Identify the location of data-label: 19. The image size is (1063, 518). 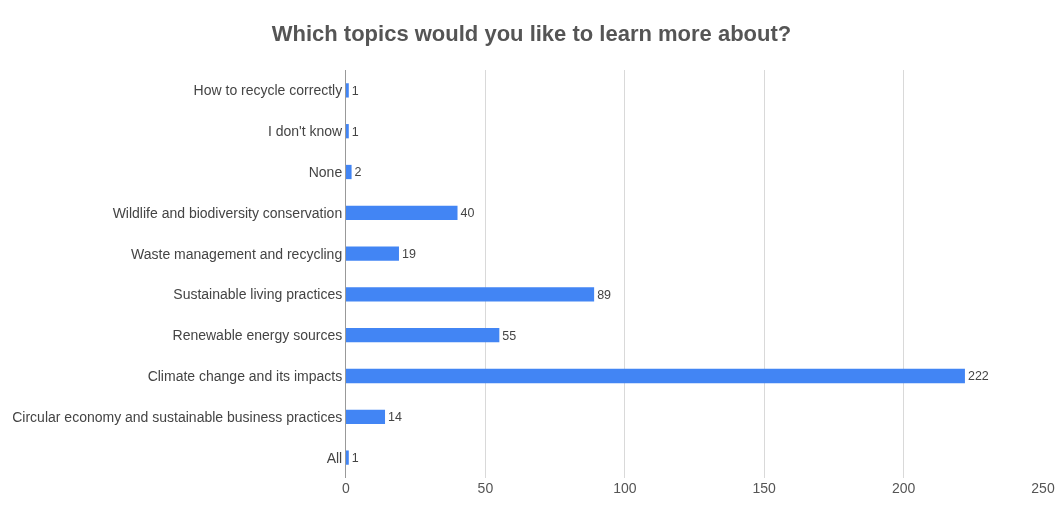
(408, 254).